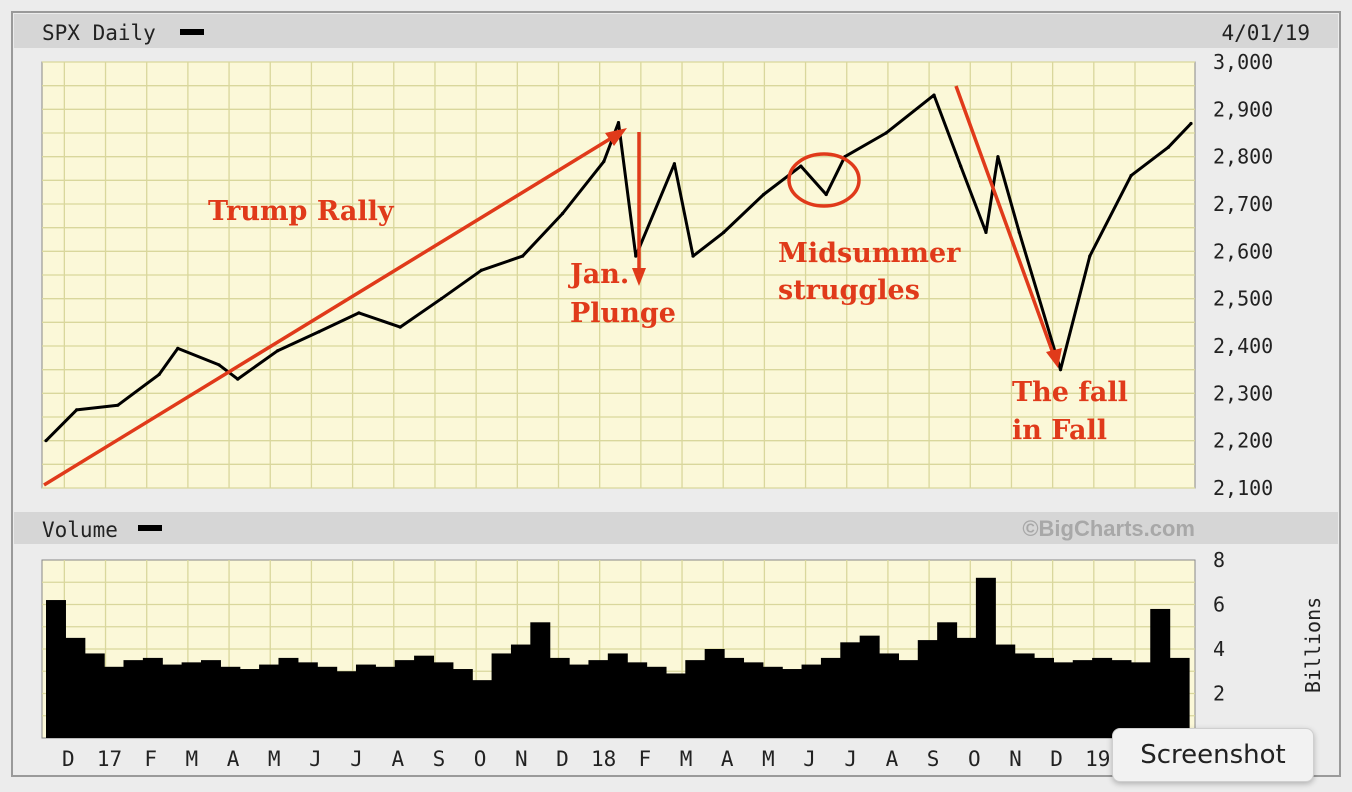 This screenshot has height=792, width=1352. I want to click on annotation-fall-line2: in Fall, so click(1059, 430).